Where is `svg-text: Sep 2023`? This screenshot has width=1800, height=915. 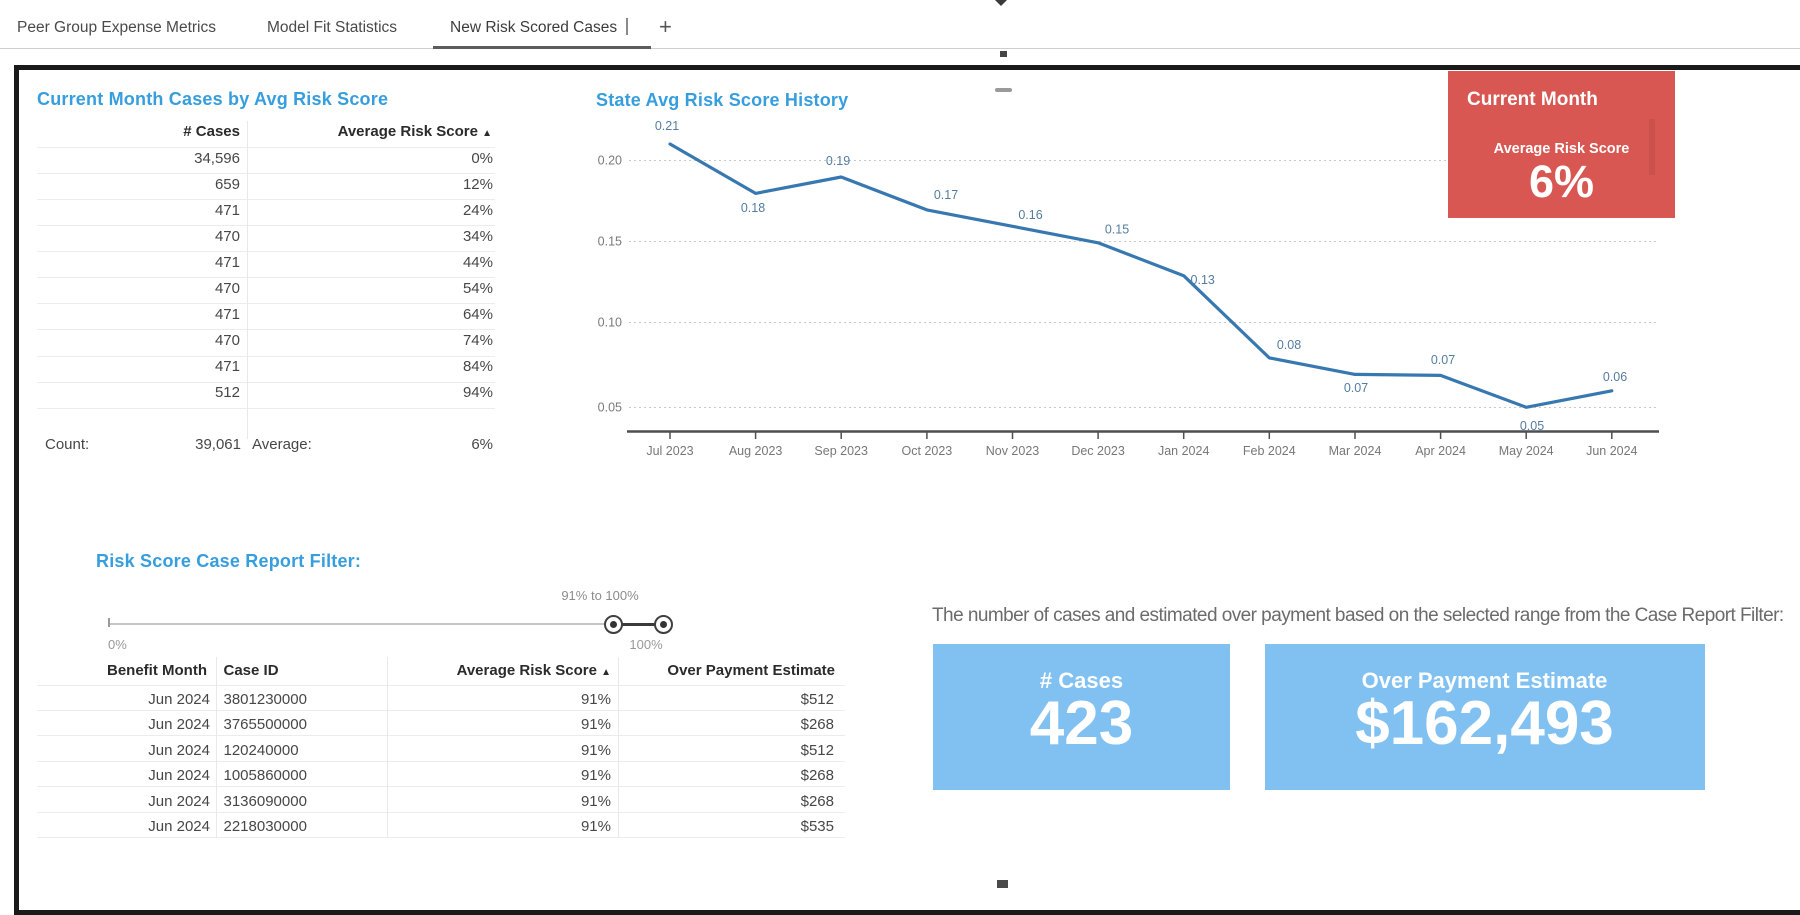
svg-text: Sep 2023 is located at coordinates (841, 451).